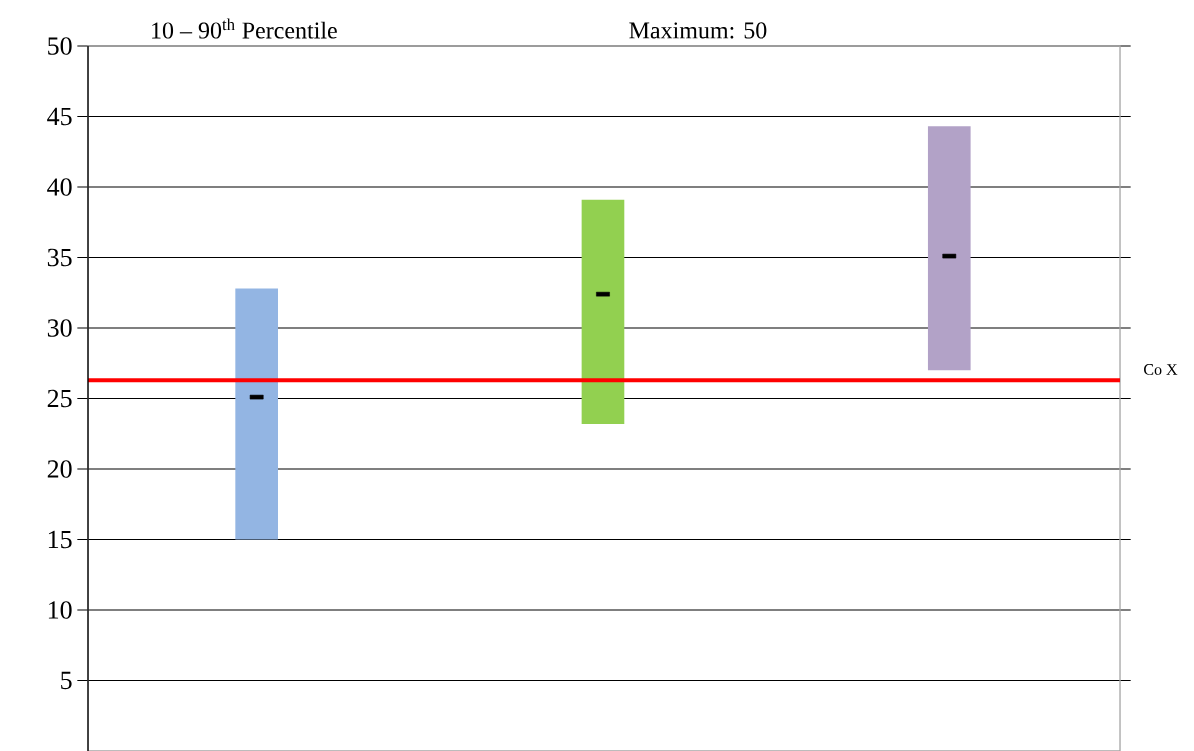 This screenshot has width=1194, height=751. What do you see at coordinates (59, 469) in the screenshot?
I see `y-tick-label: 20` at bounding box center [59, 469].